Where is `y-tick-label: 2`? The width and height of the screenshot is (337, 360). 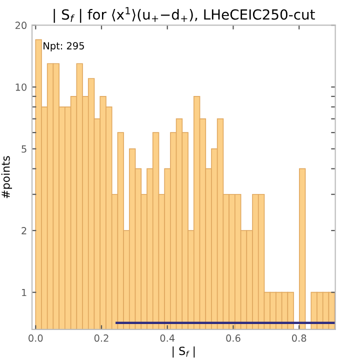 y-tick-label: 2 is located at coordinates (24, 230).